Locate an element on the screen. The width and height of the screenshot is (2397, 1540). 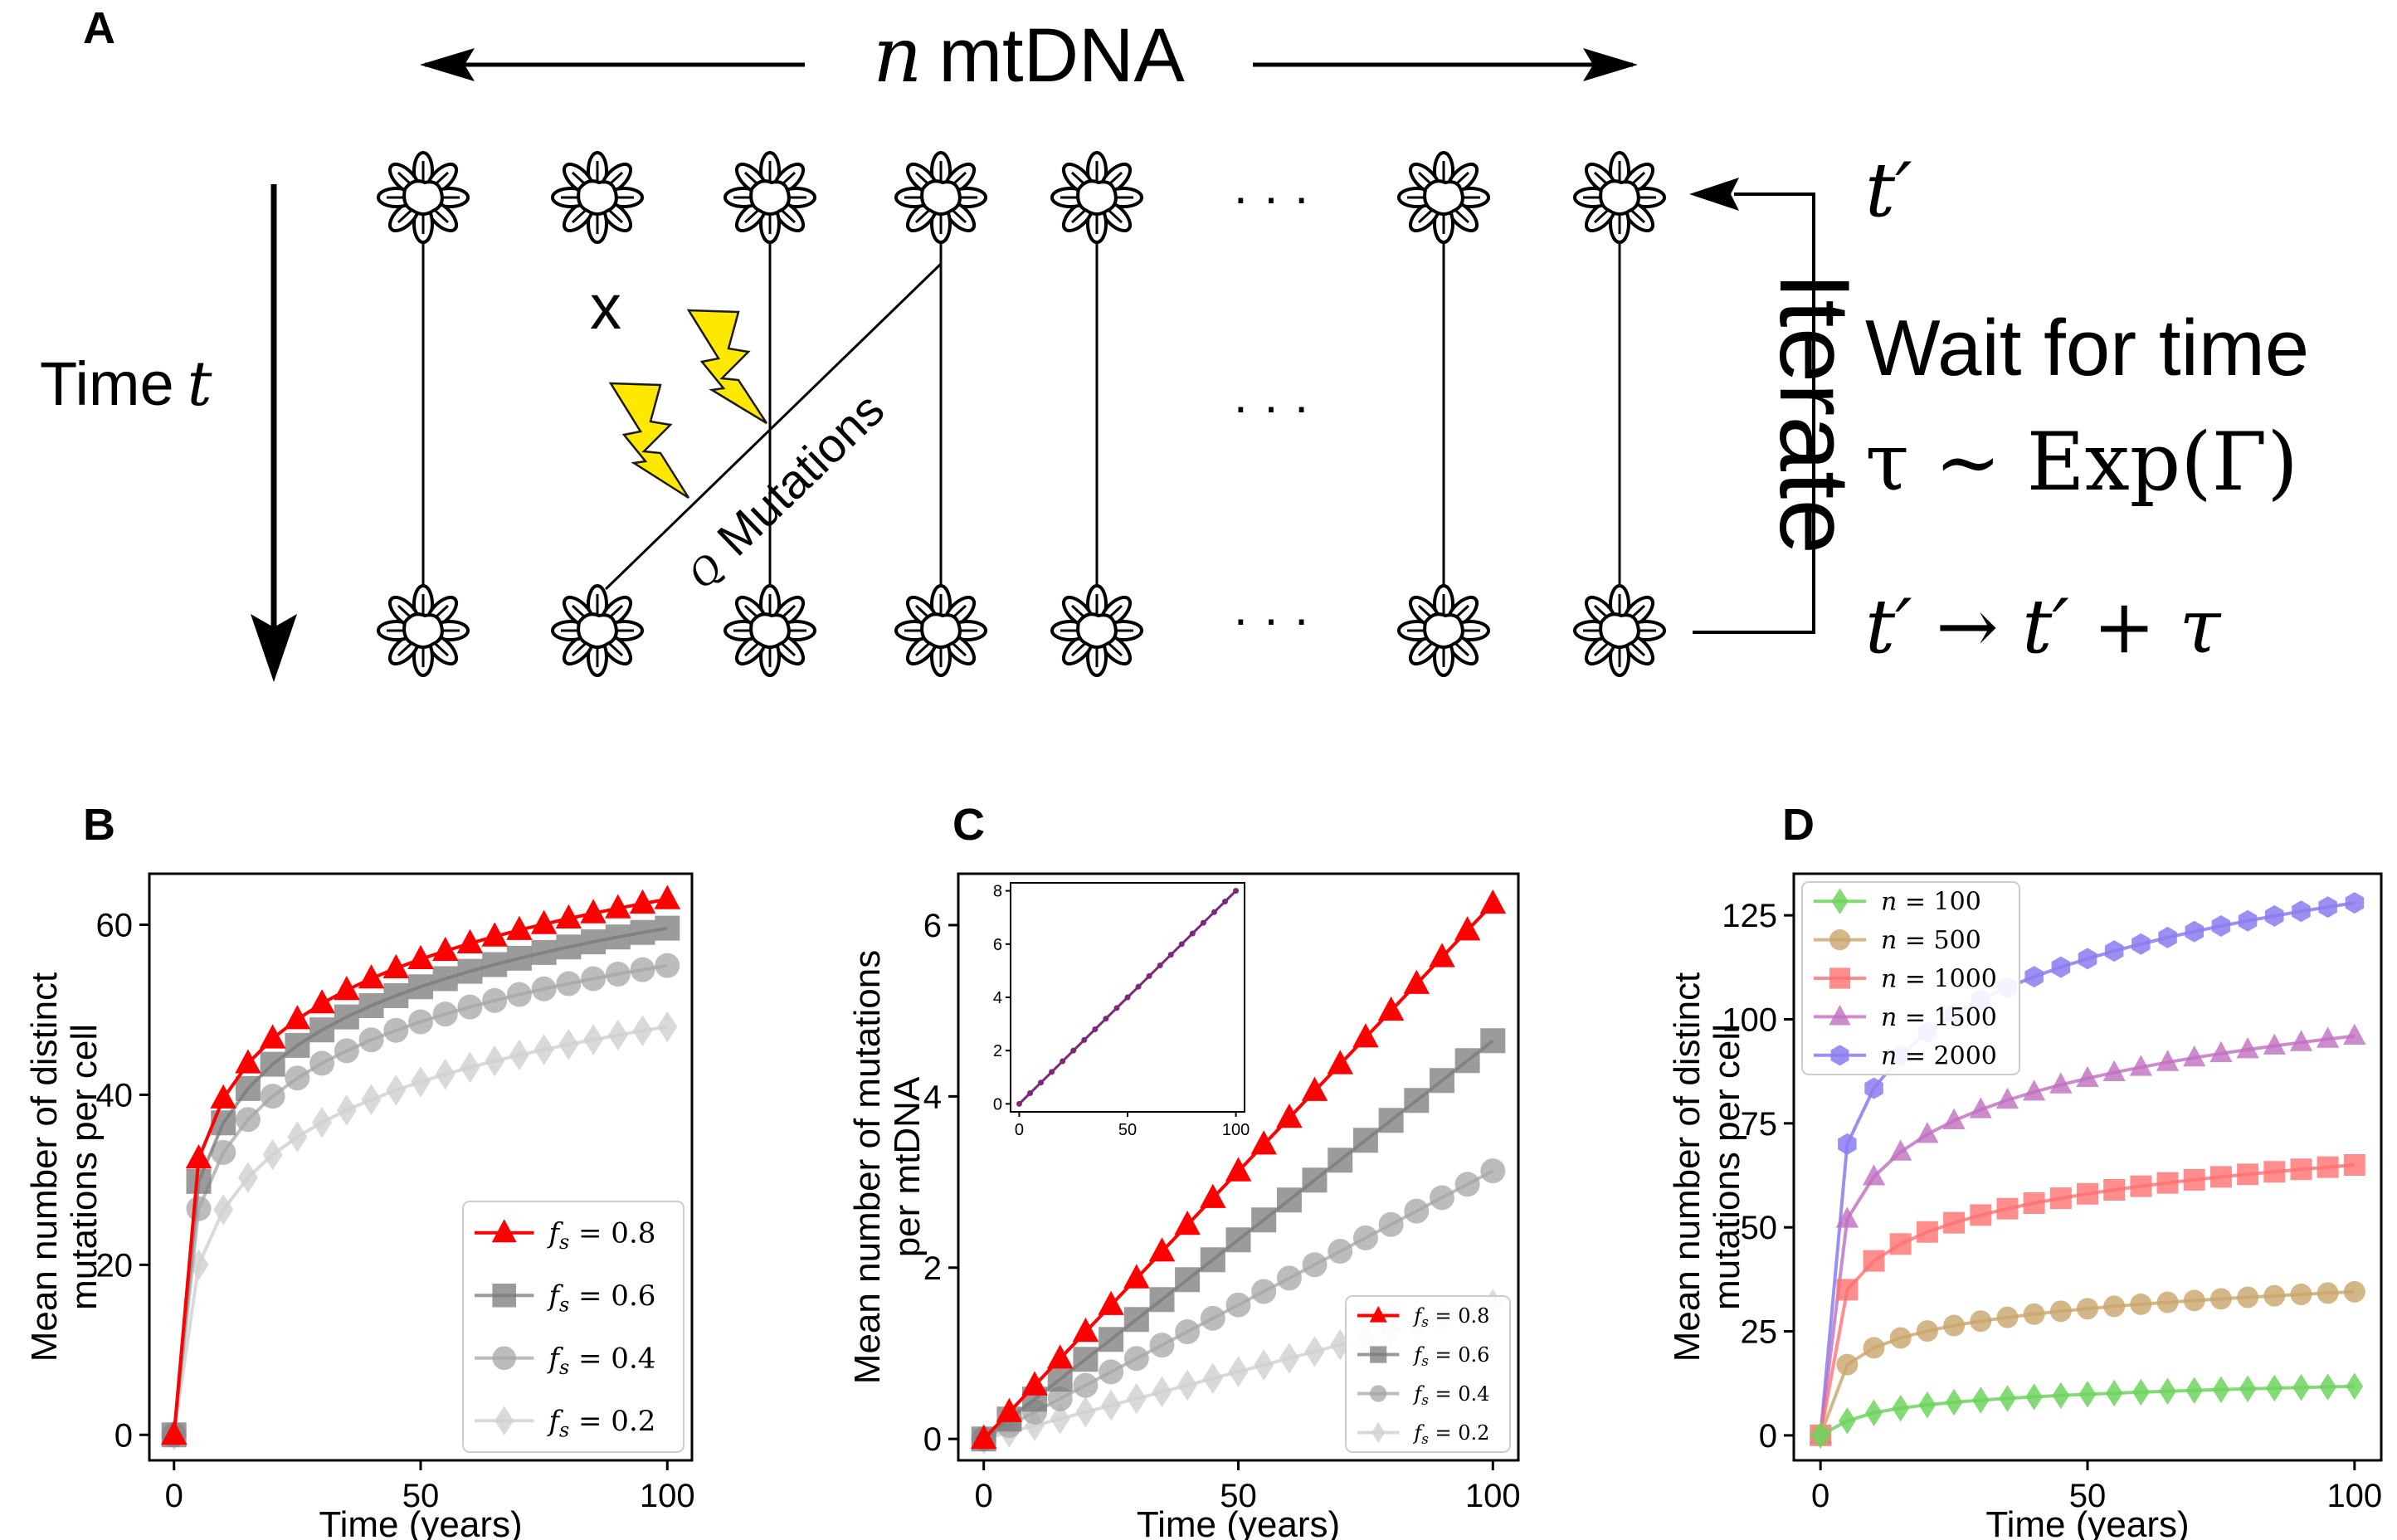
time-label: Time t is located at coordinates (126, 384).